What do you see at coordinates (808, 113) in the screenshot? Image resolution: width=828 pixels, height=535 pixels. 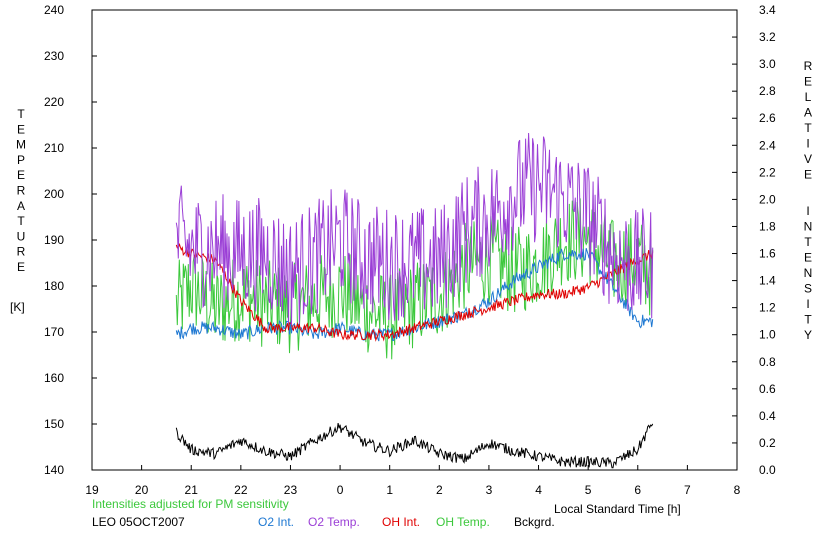 I see `right-axis-title-letter: A` at bounding box center [808, 113].